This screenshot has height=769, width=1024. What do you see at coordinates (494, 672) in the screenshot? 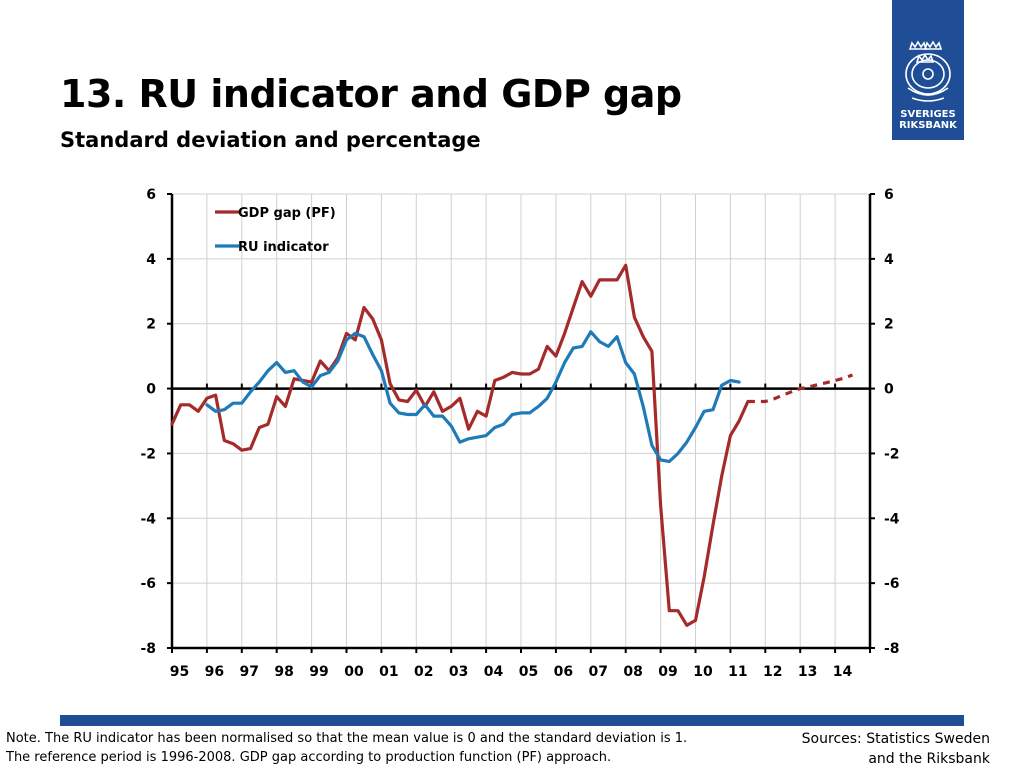
I see `x-tick-label: 04` at bounding box center [494, 672].